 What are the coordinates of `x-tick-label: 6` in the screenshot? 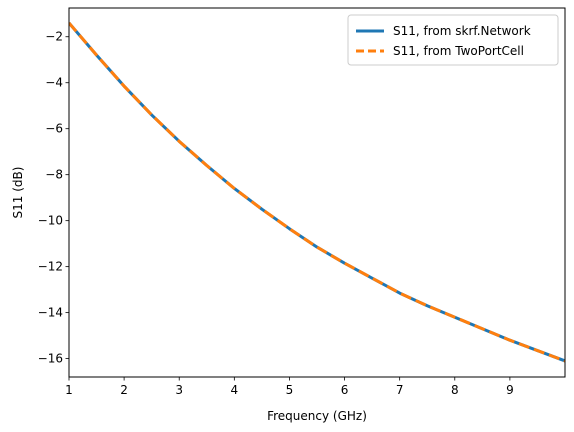 It's located at (345, 390).